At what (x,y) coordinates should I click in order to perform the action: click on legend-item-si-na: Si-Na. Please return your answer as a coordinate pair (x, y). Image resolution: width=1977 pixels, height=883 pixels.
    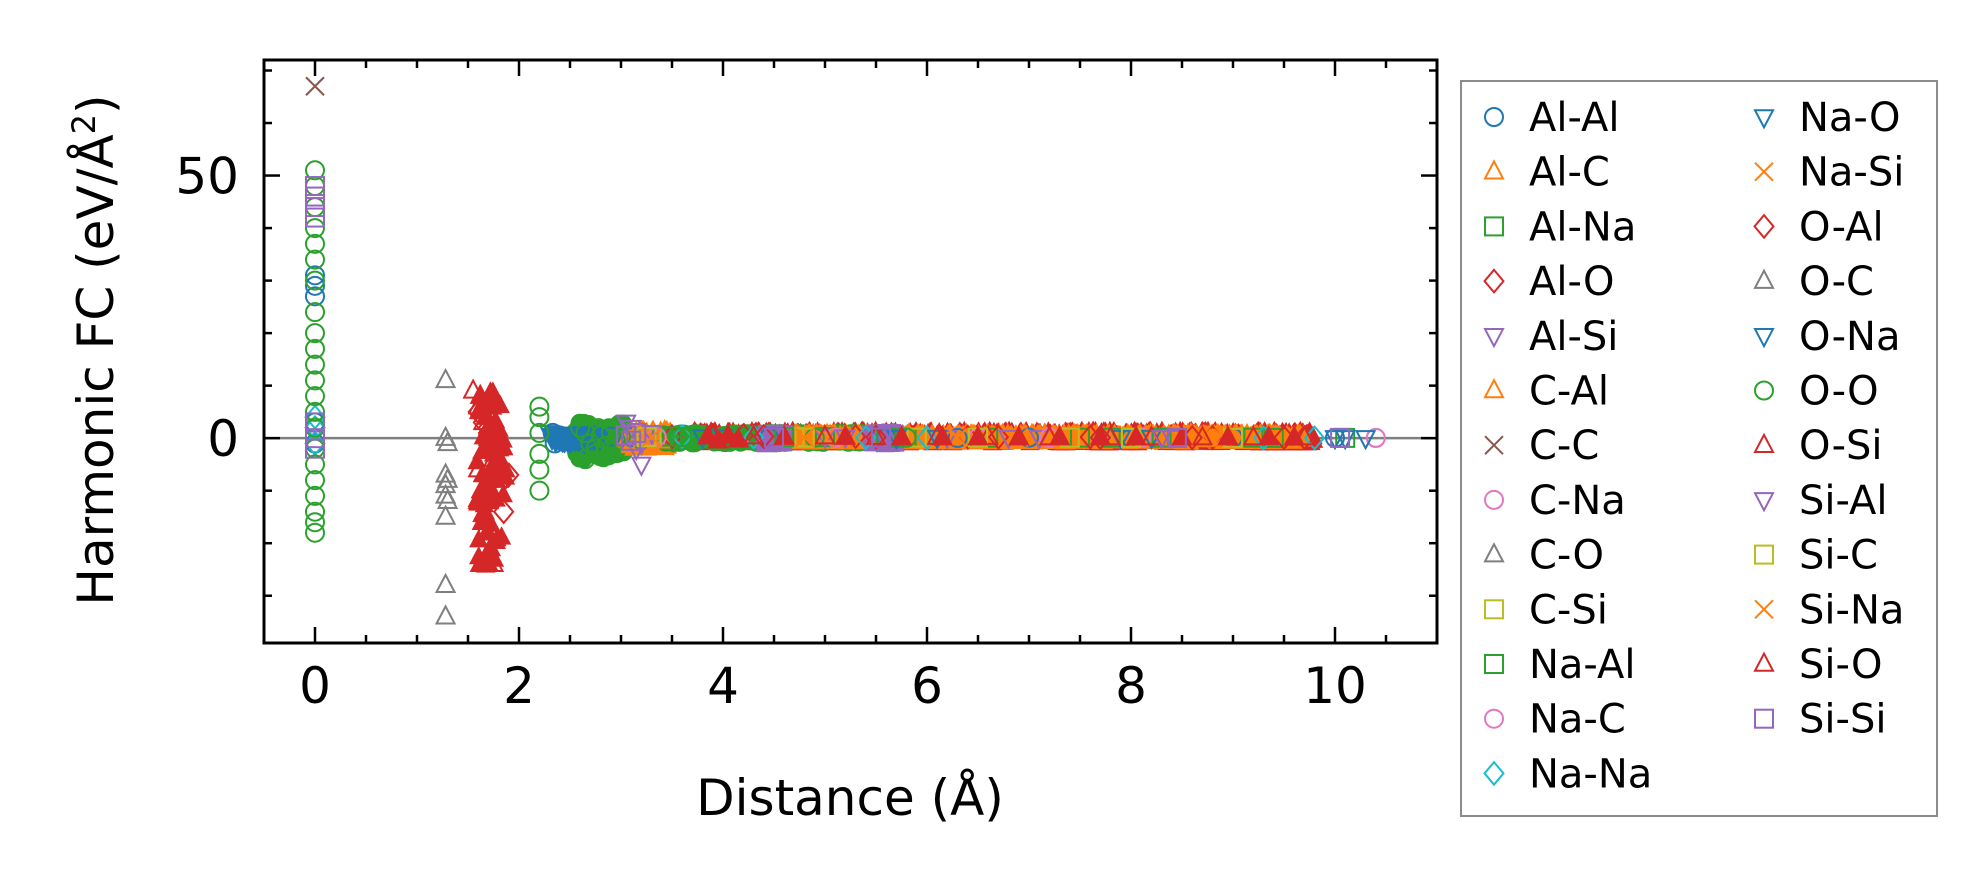
    Looking at the image, I should click on (1829, 610).